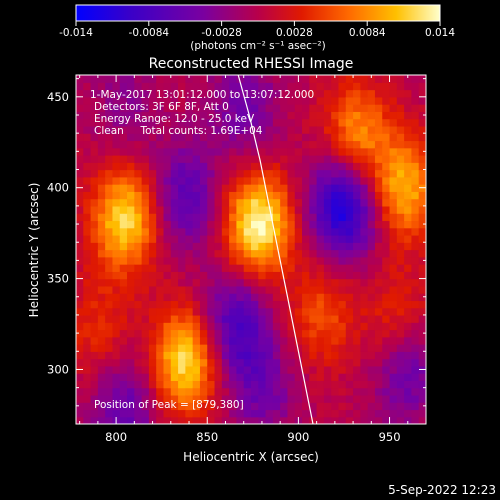 This screenshot has height=500, width=500. What do you see at coordinates (440, 33) in the screenshot?
I see `colorbar-tick-label: 0.014` at bounding box center [440, 33].